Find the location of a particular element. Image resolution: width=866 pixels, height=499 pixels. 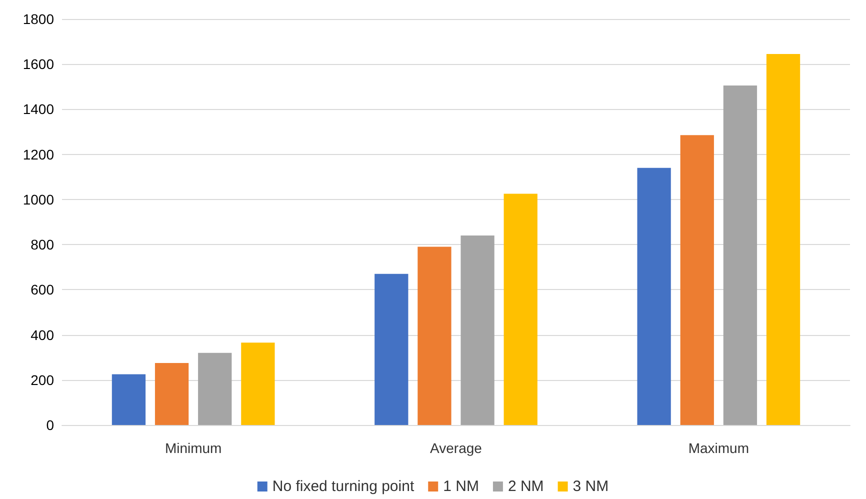

y-tick-label: 1200 is located at coordinates (38, 154).